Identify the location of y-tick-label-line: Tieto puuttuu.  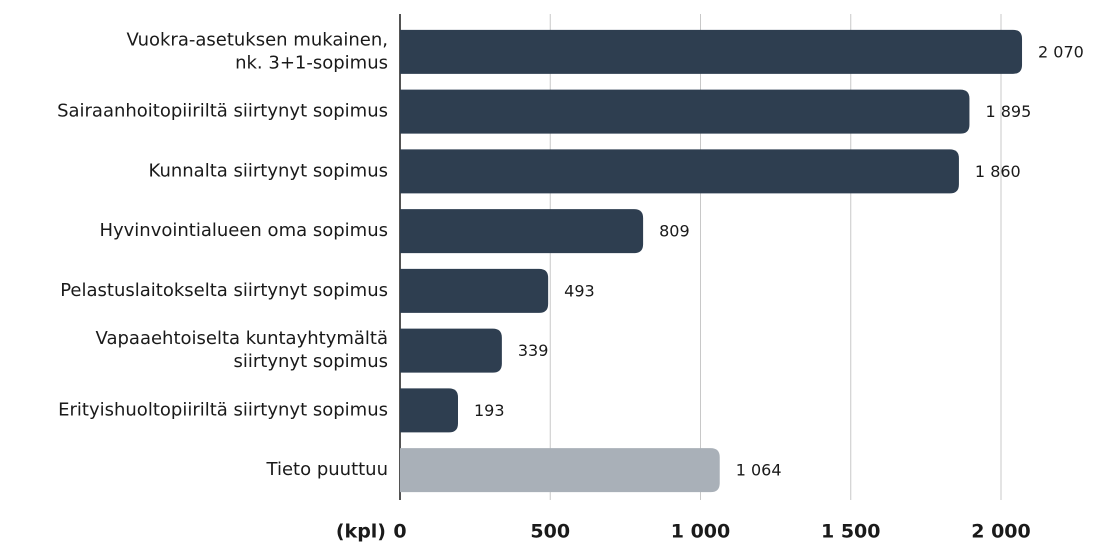
(327, 469).